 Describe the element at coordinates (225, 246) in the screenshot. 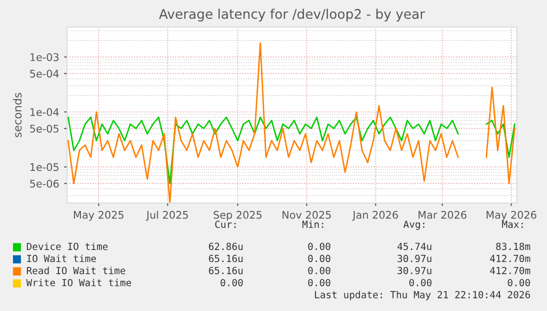

I see `text: 62.86u` at that location.